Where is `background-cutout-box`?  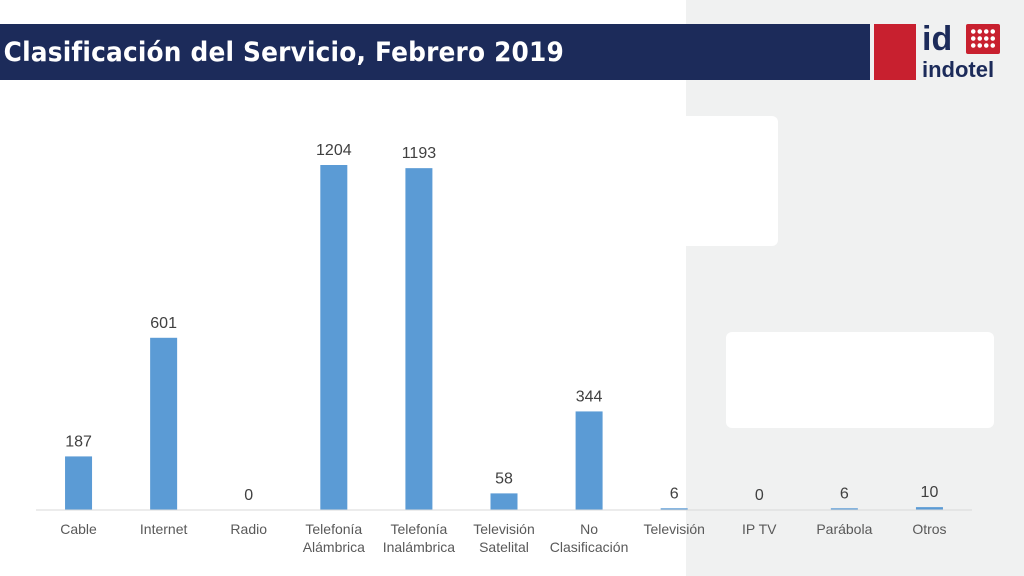
background-cutout-box is located at coordinates (860, 380).